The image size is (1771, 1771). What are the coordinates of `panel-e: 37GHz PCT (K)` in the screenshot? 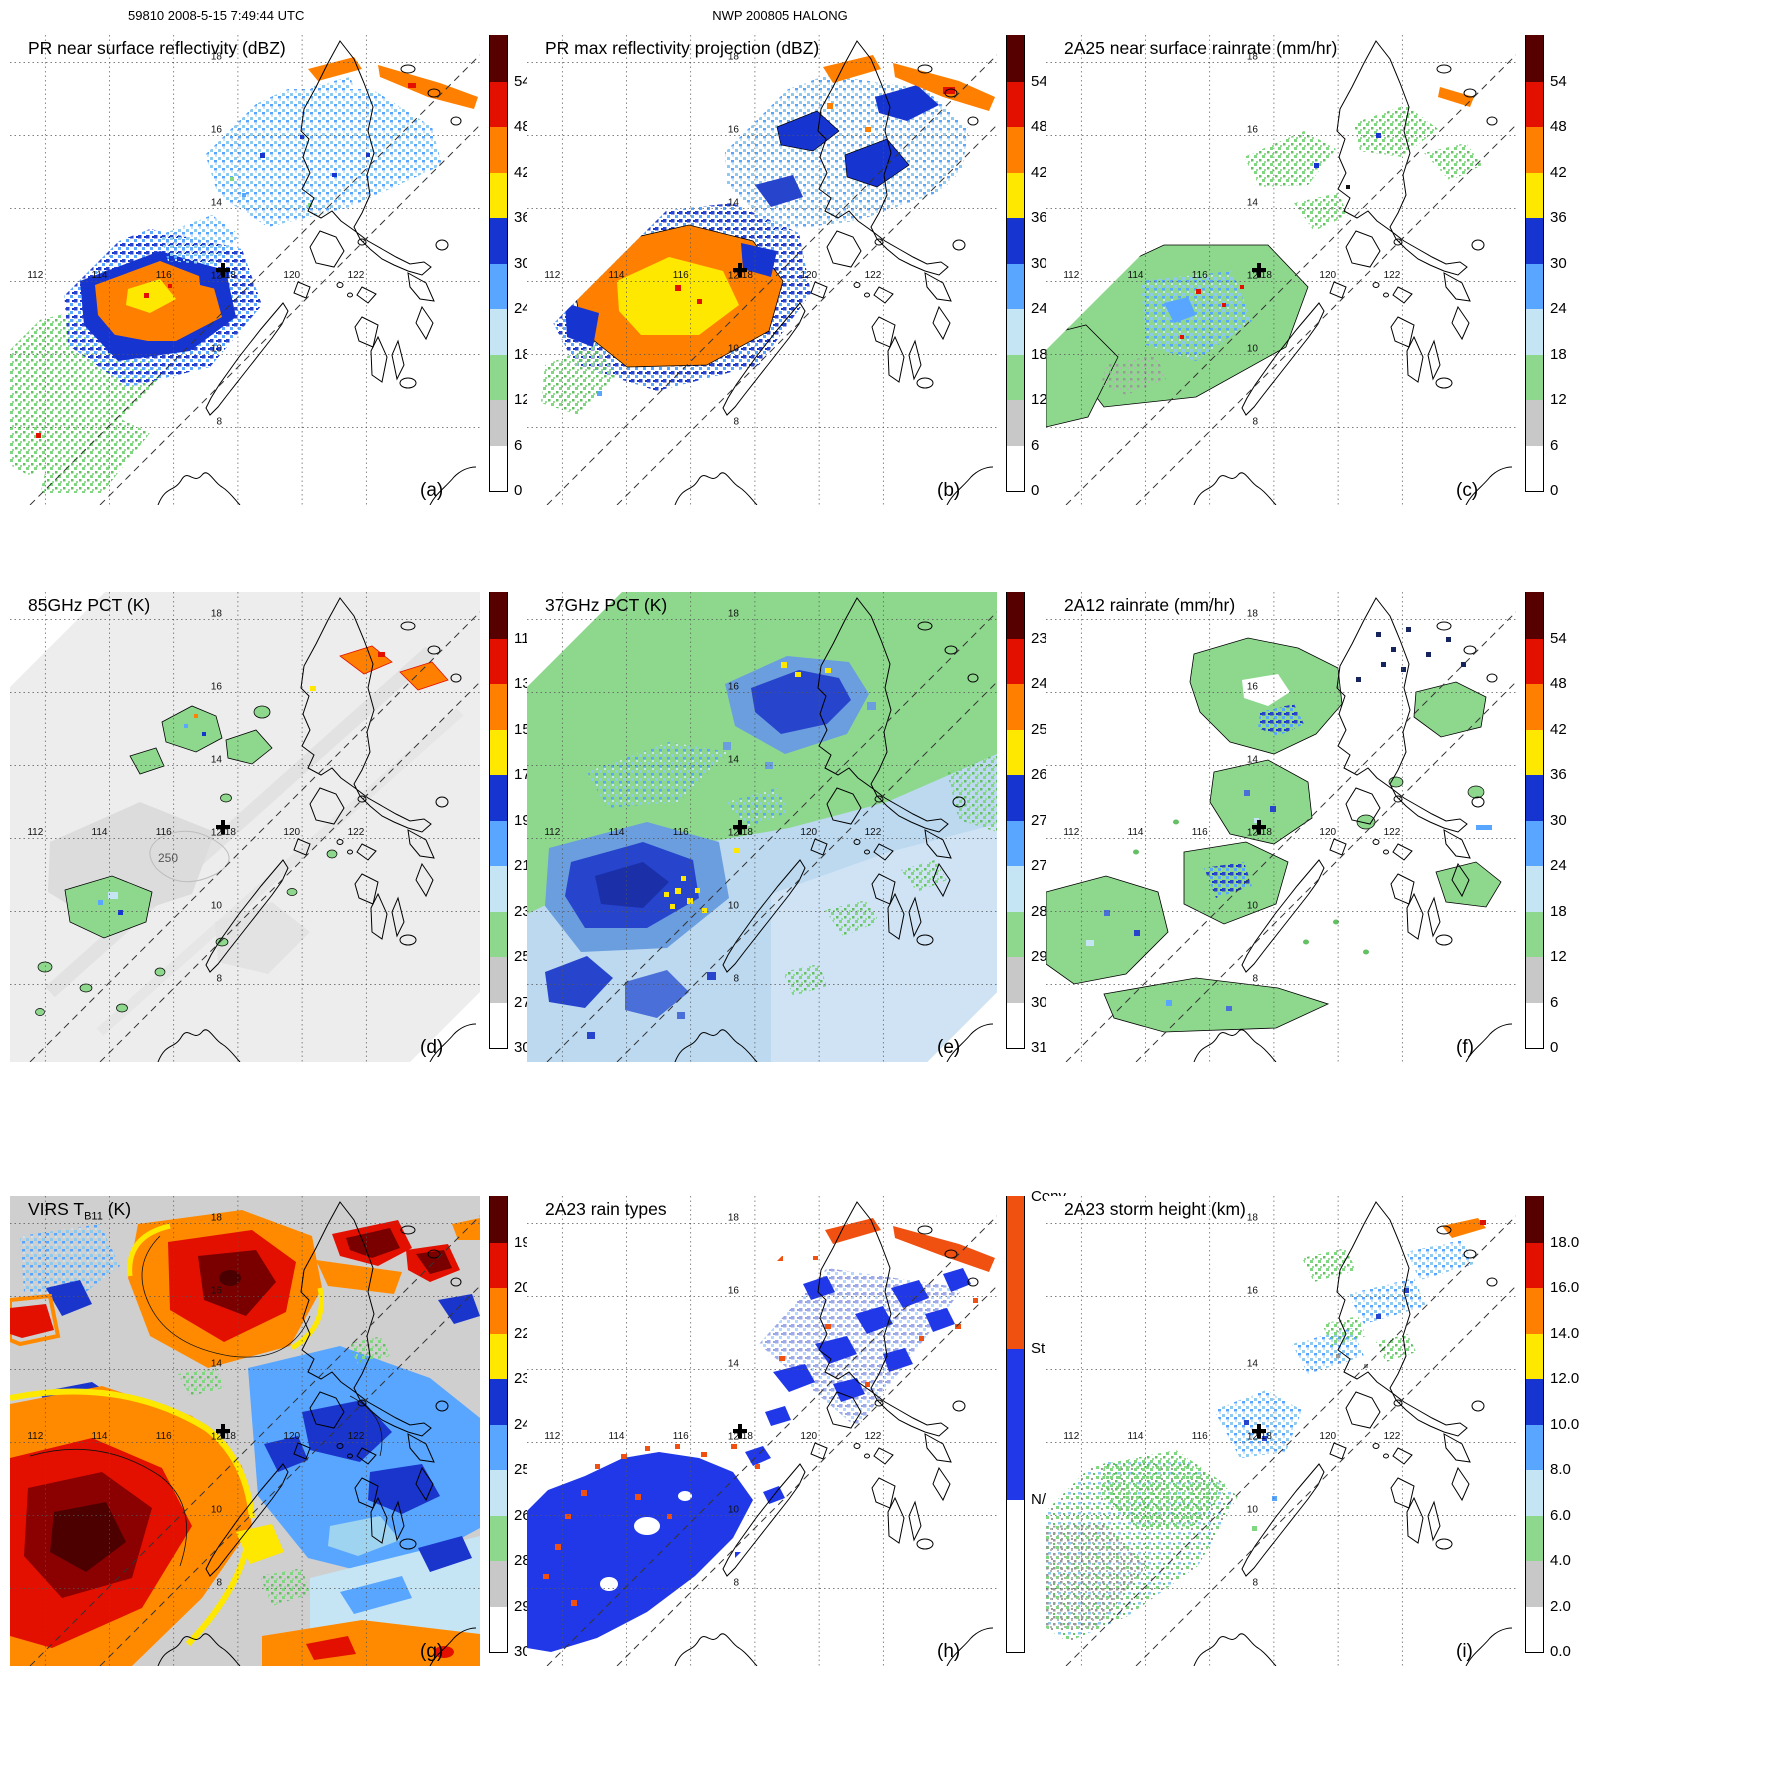 It's located at (811, 847).